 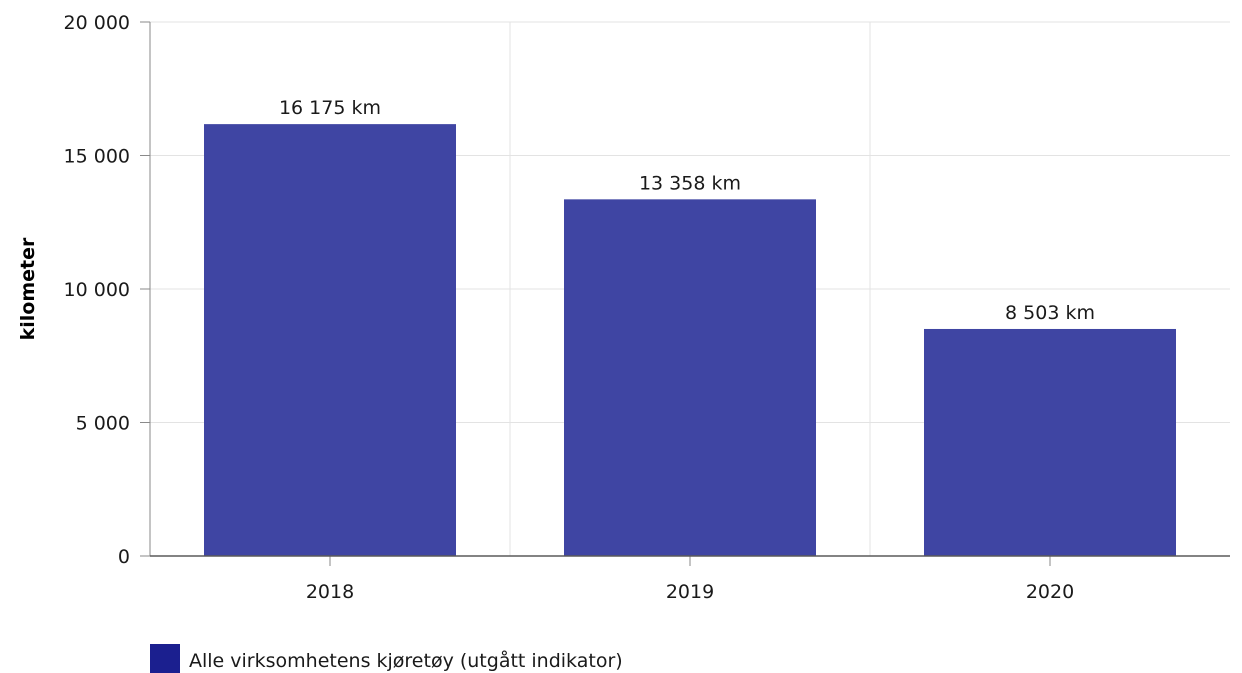 I want to click on y-tick-label: 5 000, so click(x=103, y=424).